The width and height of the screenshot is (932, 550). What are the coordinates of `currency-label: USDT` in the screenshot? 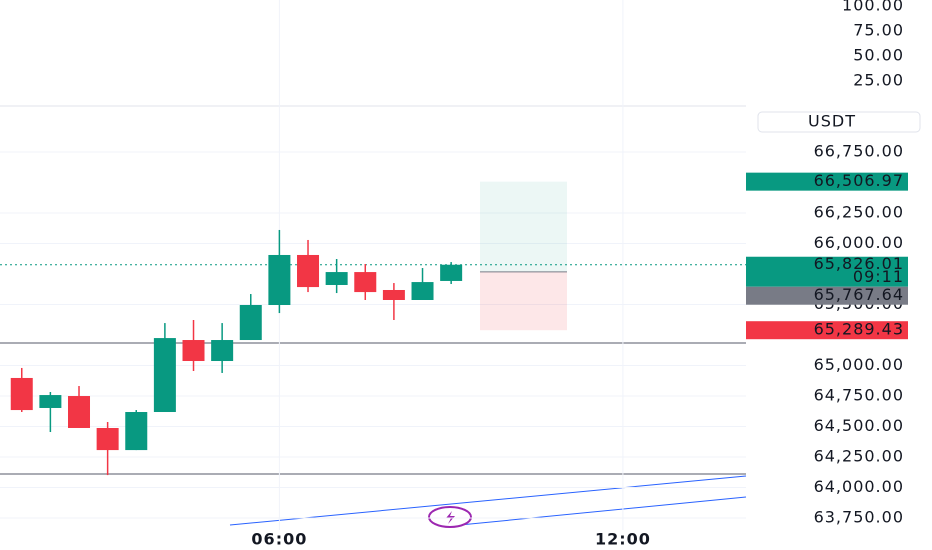 It's located at (832, 121).